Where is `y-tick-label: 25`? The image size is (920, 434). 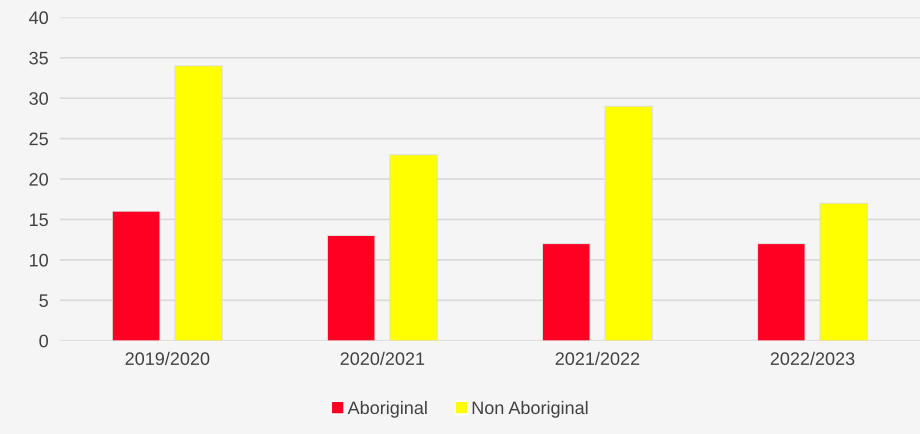 y-tick-label: 25 is located at coordinates (39, 139).